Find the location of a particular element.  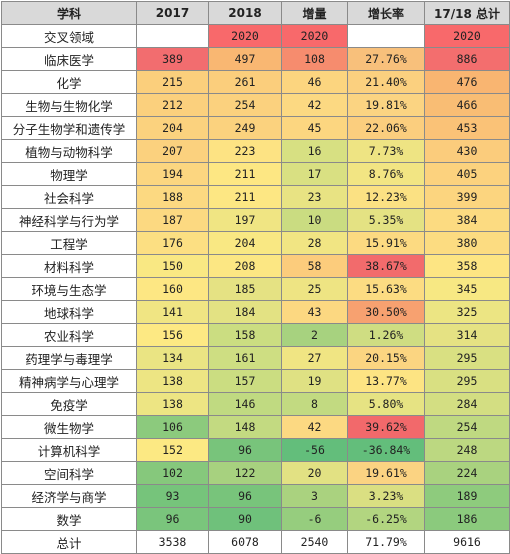

cell-increment: -56 is located at coordinates (314, 450).